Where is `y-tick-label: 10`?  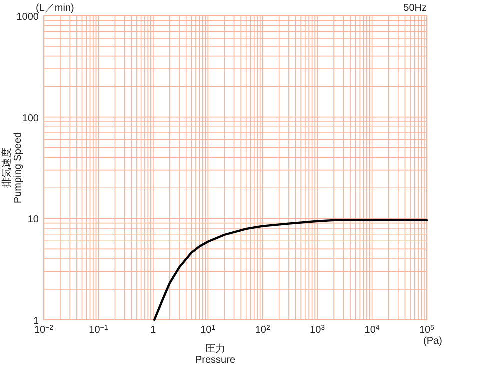 y-tick-label: 10 is located at coordinates (34, 220).